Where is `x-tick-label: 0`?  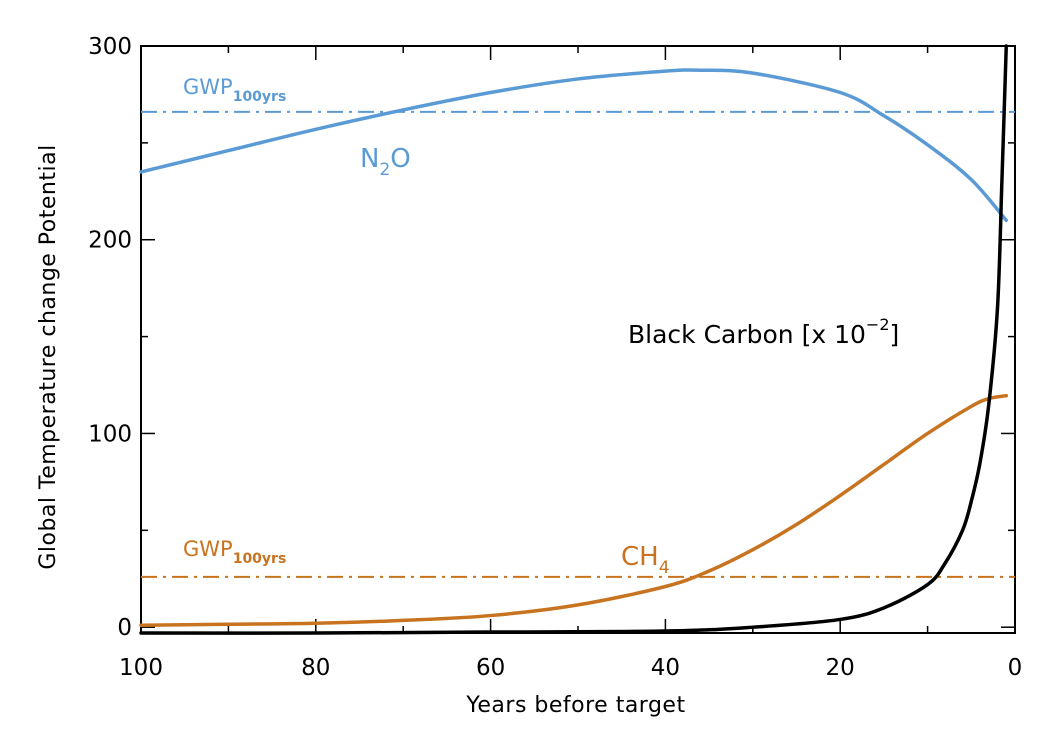 x-tick-label: 0 is located at coordinates (1015, 668).